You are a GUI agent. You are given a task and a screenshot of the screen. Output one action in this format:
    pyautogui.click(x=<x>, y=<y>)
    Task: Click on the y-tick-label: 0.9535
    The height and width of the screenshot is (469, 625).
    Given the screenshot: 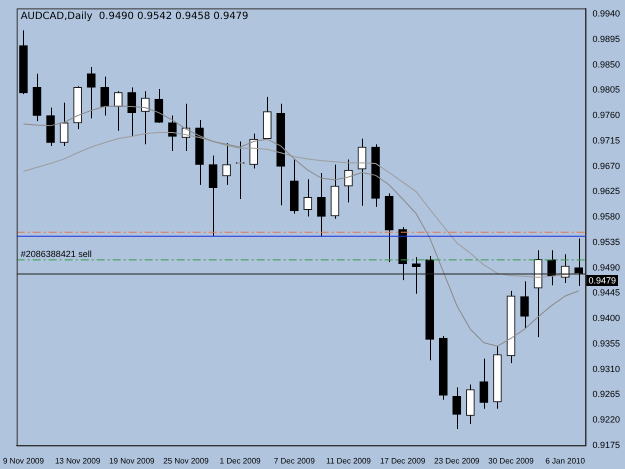 What is the action you would take?
    pyautogui.click(x=606, y=241)
    